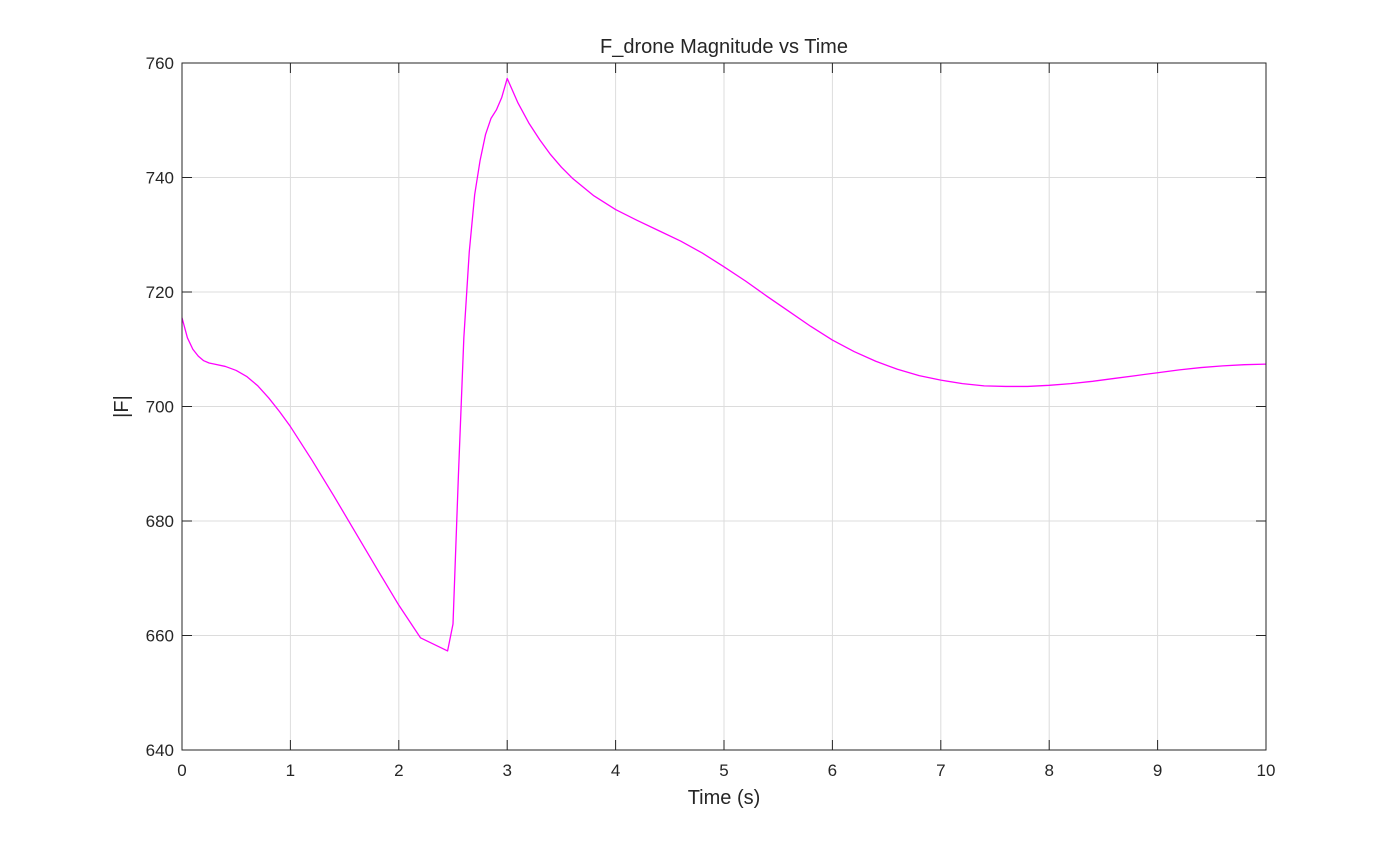 The image size is (1399, 843). What do you see at coordinates (160, 63) in the screenshot?
I see `y-tick-label: 760` at bounding box center [160, 63].